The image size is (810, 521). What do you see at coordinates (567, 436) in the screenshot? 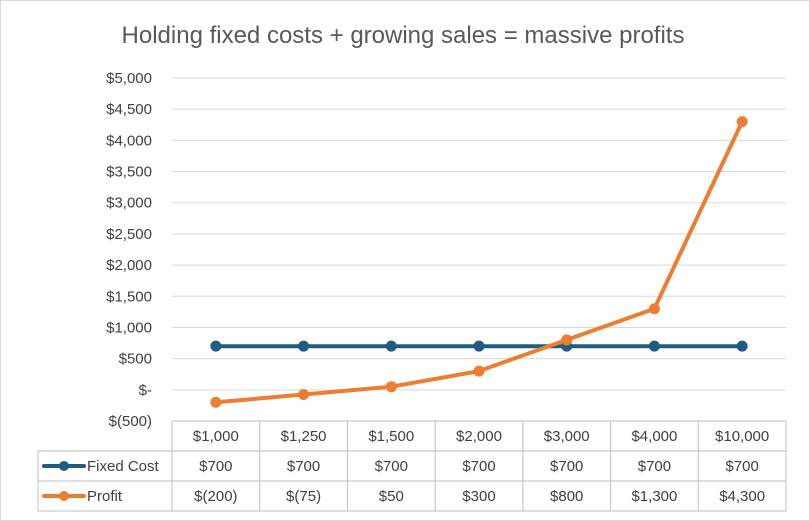
I see `category-label: $3,000` at bounding box center [567, 436].